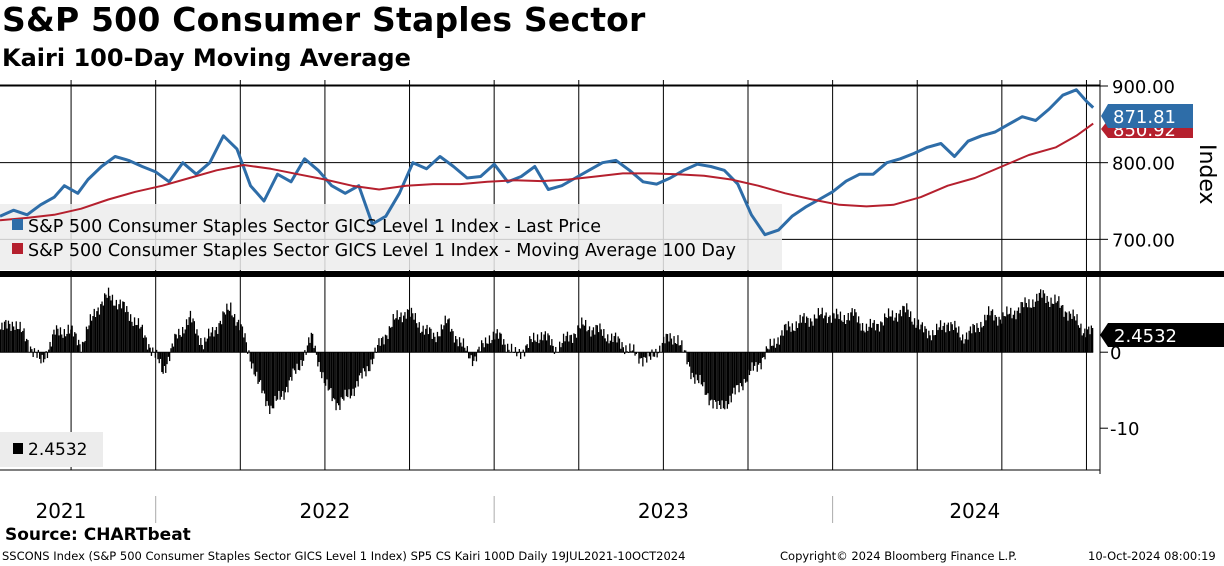  Describe the element at coordinates (1143, 164) in the screenshot. I see `price-tick-label: 800.00` at that location.